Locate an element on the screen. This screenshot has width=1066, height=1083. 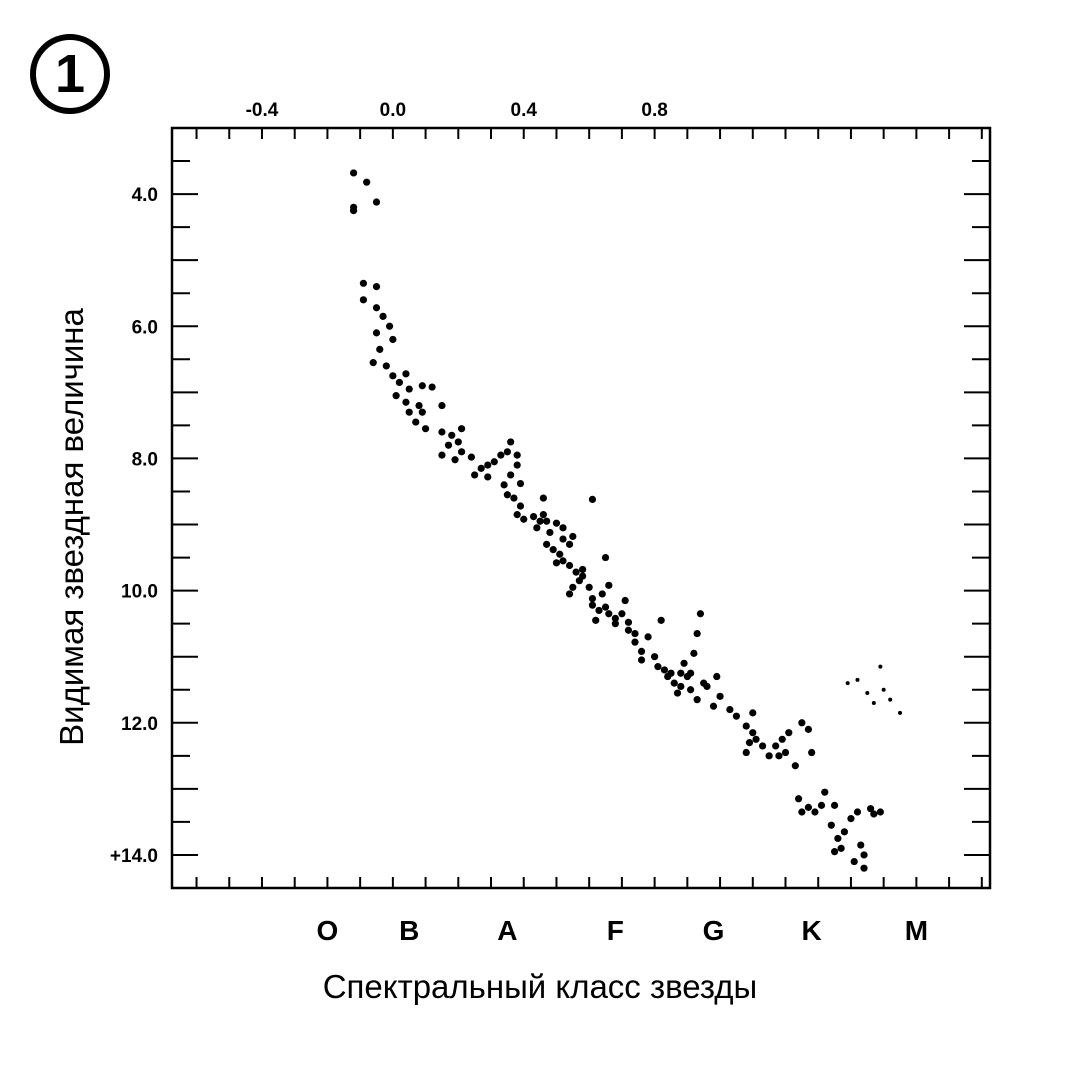
top-axis-ticklabel: 0.0 is located at coordinates (393, 110).